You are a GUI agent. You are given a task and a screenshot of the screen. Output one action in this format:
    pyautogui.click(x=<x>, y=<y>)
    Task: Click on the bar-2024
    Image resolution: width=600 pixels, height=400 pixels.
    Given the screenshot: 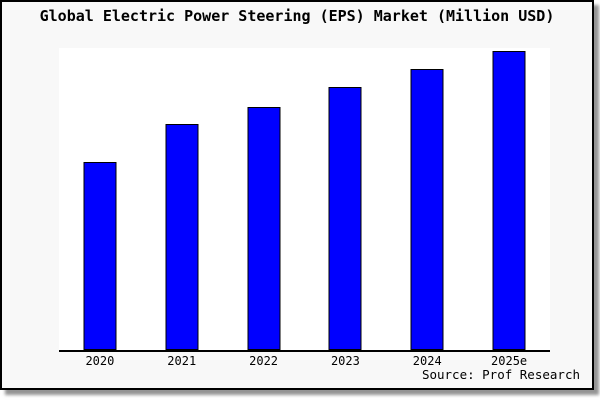 What is the action you would take?
    pyautogui.click(x=427, y=209)
    